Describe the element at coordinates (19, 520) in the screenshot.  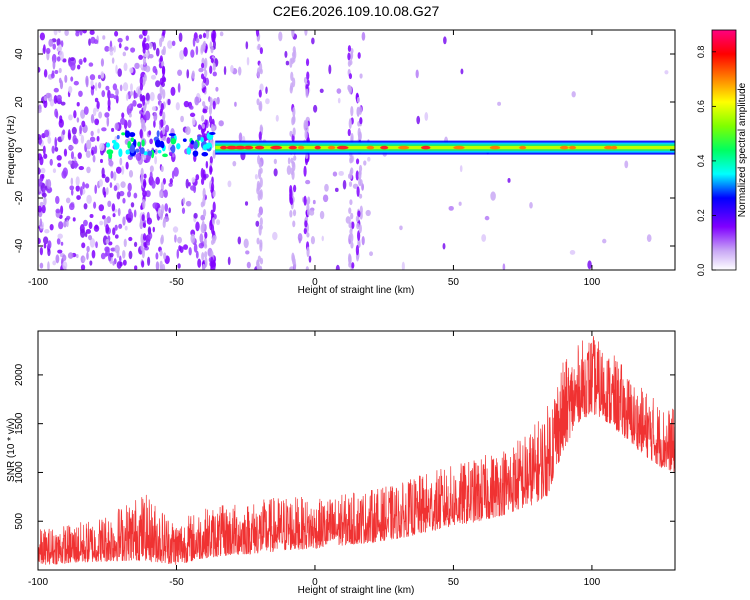
I see `snr-y-tick-label: 500` at that location.